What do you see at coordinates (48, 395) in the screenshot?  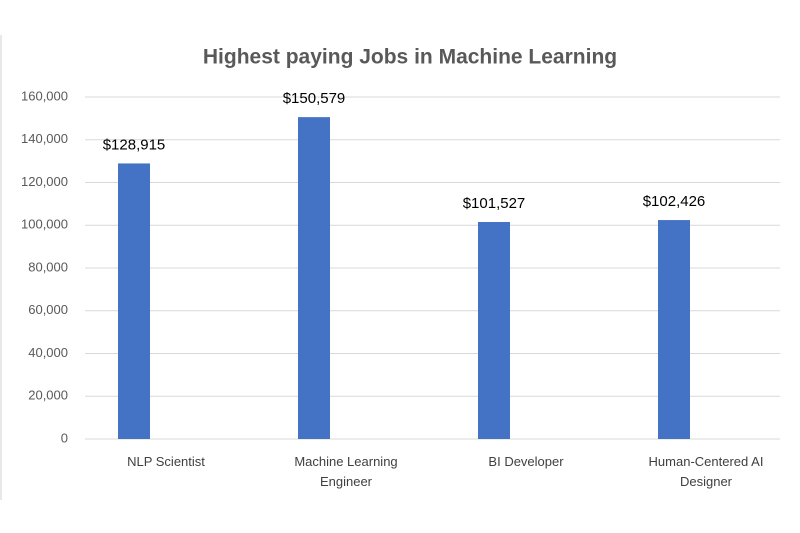 I see `y-tick-label: 20,000` at bounding box center [48, 395].